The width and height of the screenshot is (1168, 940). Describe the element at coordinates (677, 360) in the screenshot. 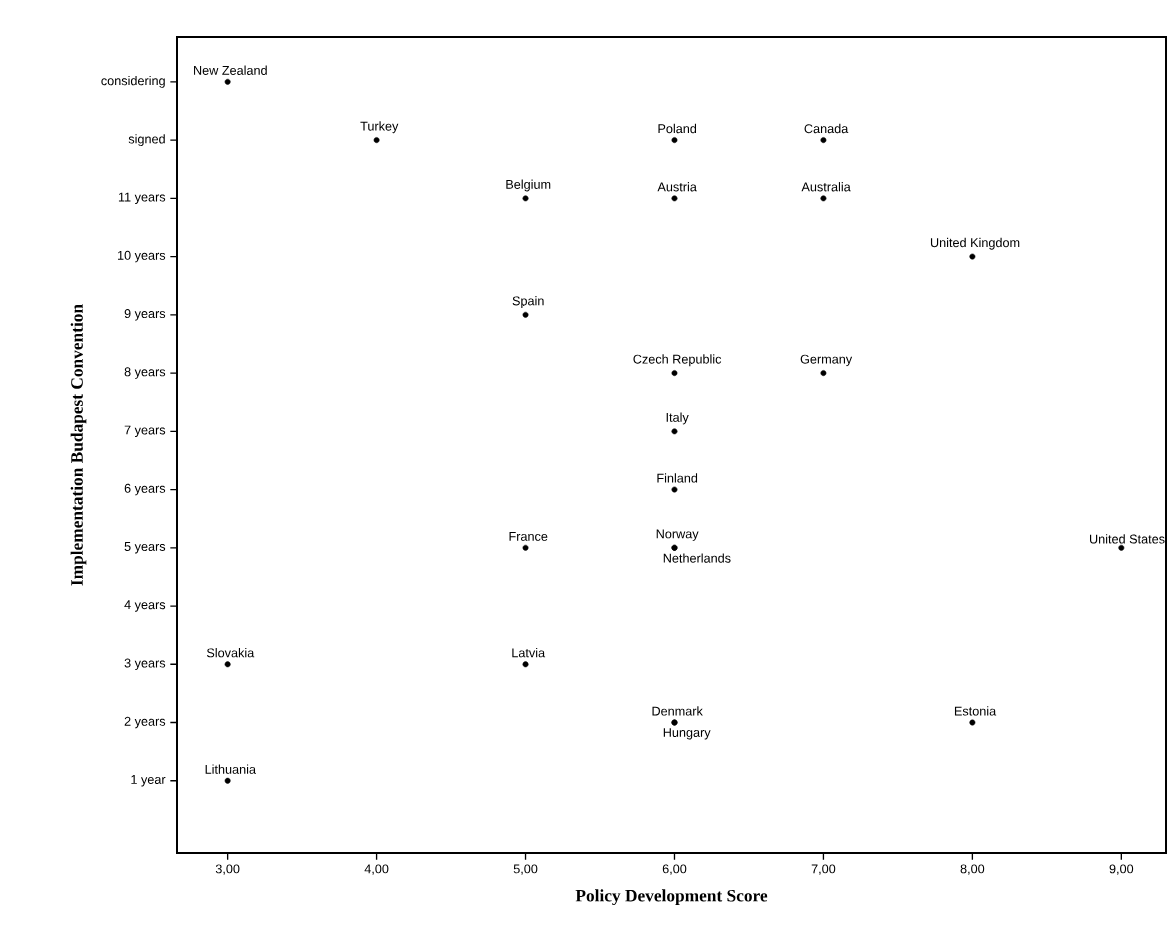

I see `annotation: Czech Republic` at that location.